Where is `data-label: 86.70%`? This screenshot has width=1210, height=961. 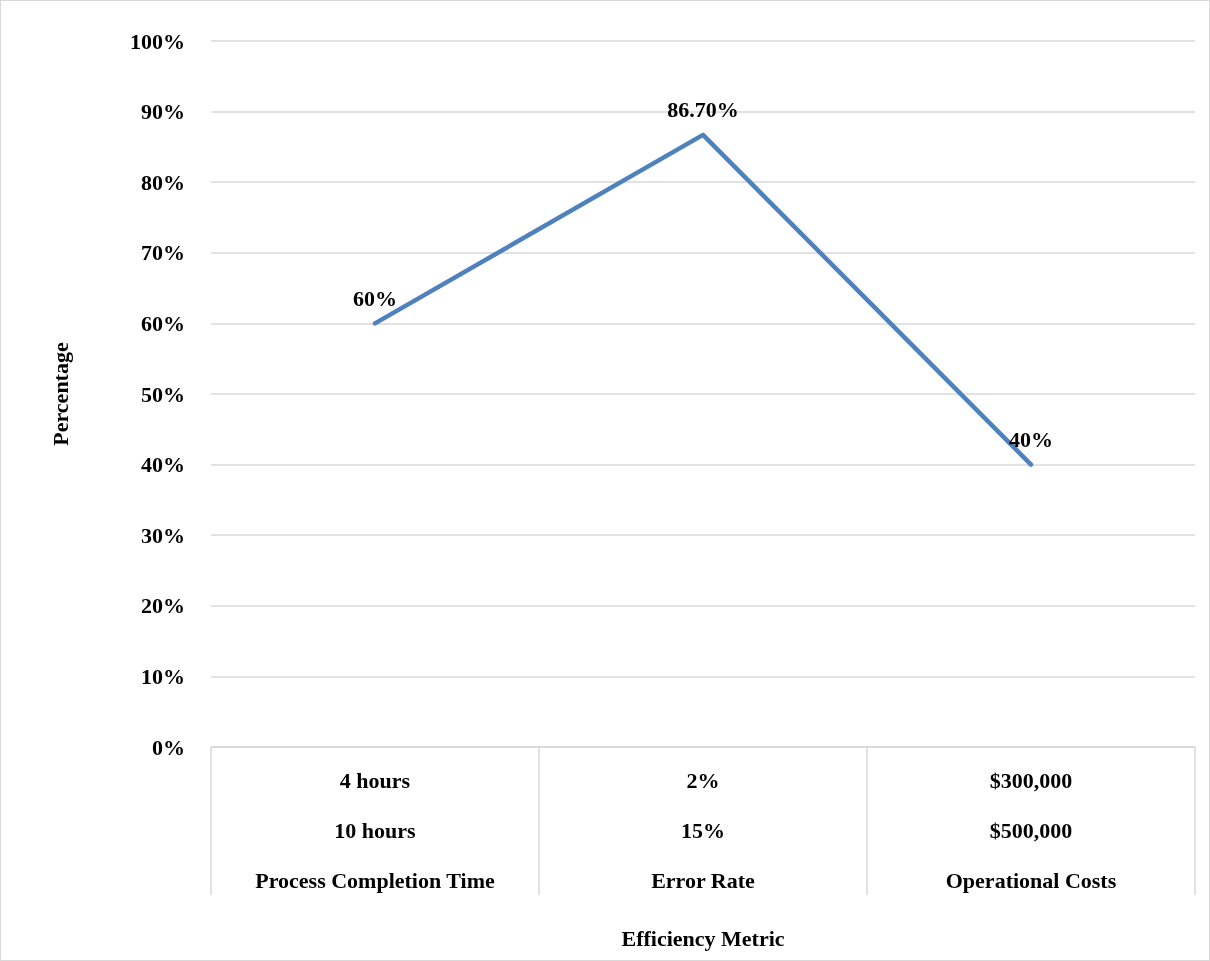
data-label: 86.70% is located at coordinates (703, 110).